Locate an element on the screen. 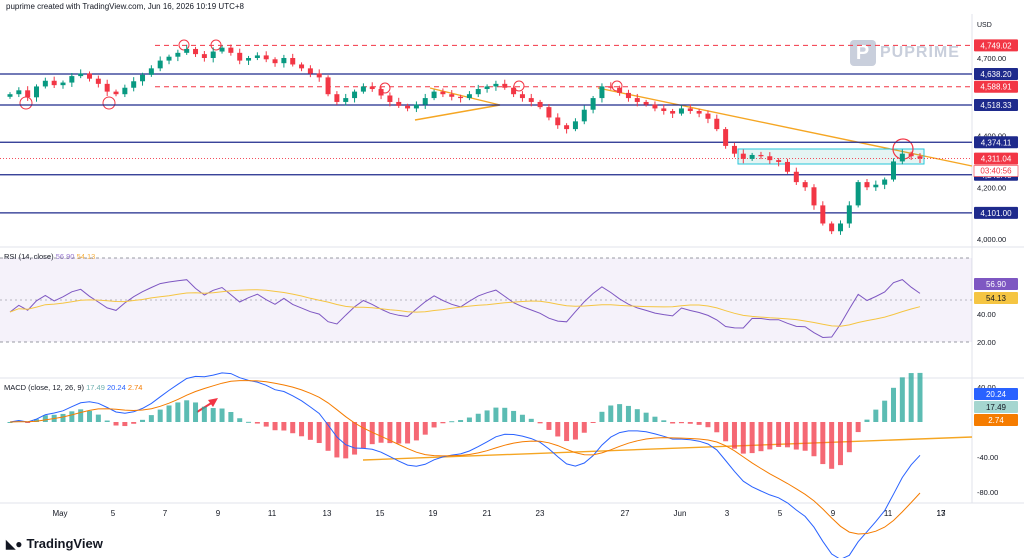  time-axis-label: 13 is located at coordinates (327, 513).